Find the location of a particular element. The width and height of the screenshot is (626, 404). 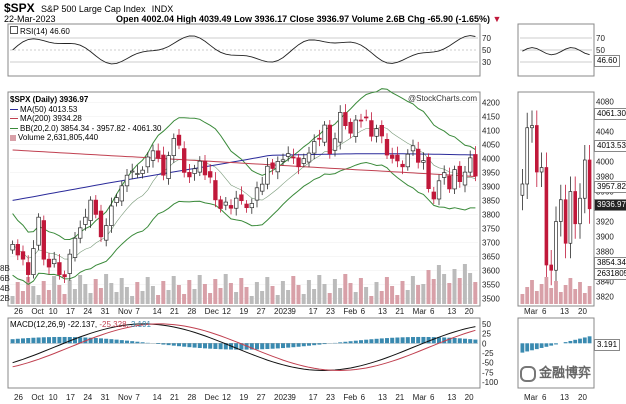

chart-settings-icon is located at coordinates (14, 30).